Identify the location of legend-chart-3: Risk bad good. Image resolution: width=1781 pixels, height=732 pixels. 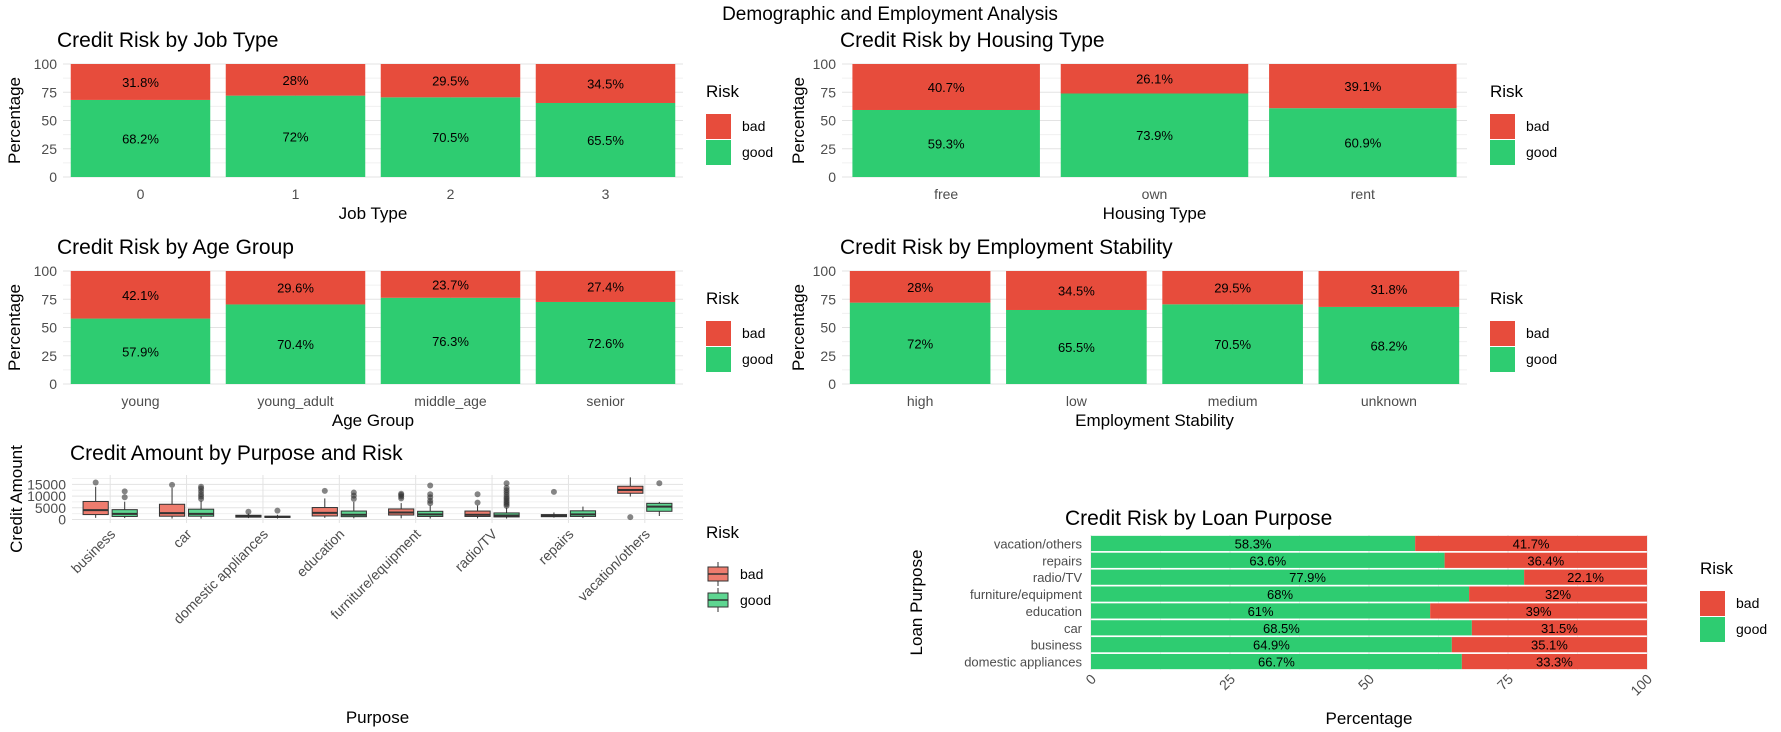
(1523, 330).